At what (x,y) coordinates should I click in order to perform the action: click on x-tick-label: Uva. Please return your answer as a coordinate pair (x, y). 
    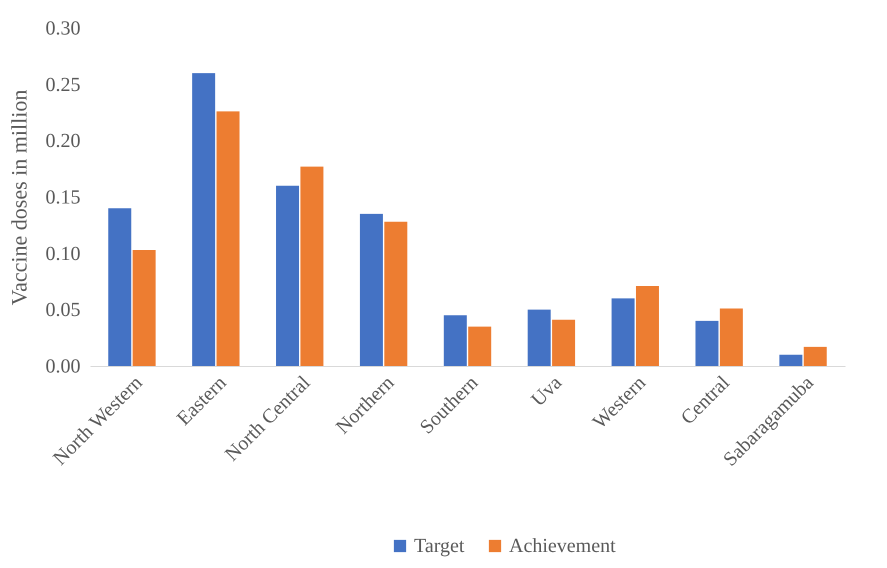
    Looking at the image, I should click on (546, 391).